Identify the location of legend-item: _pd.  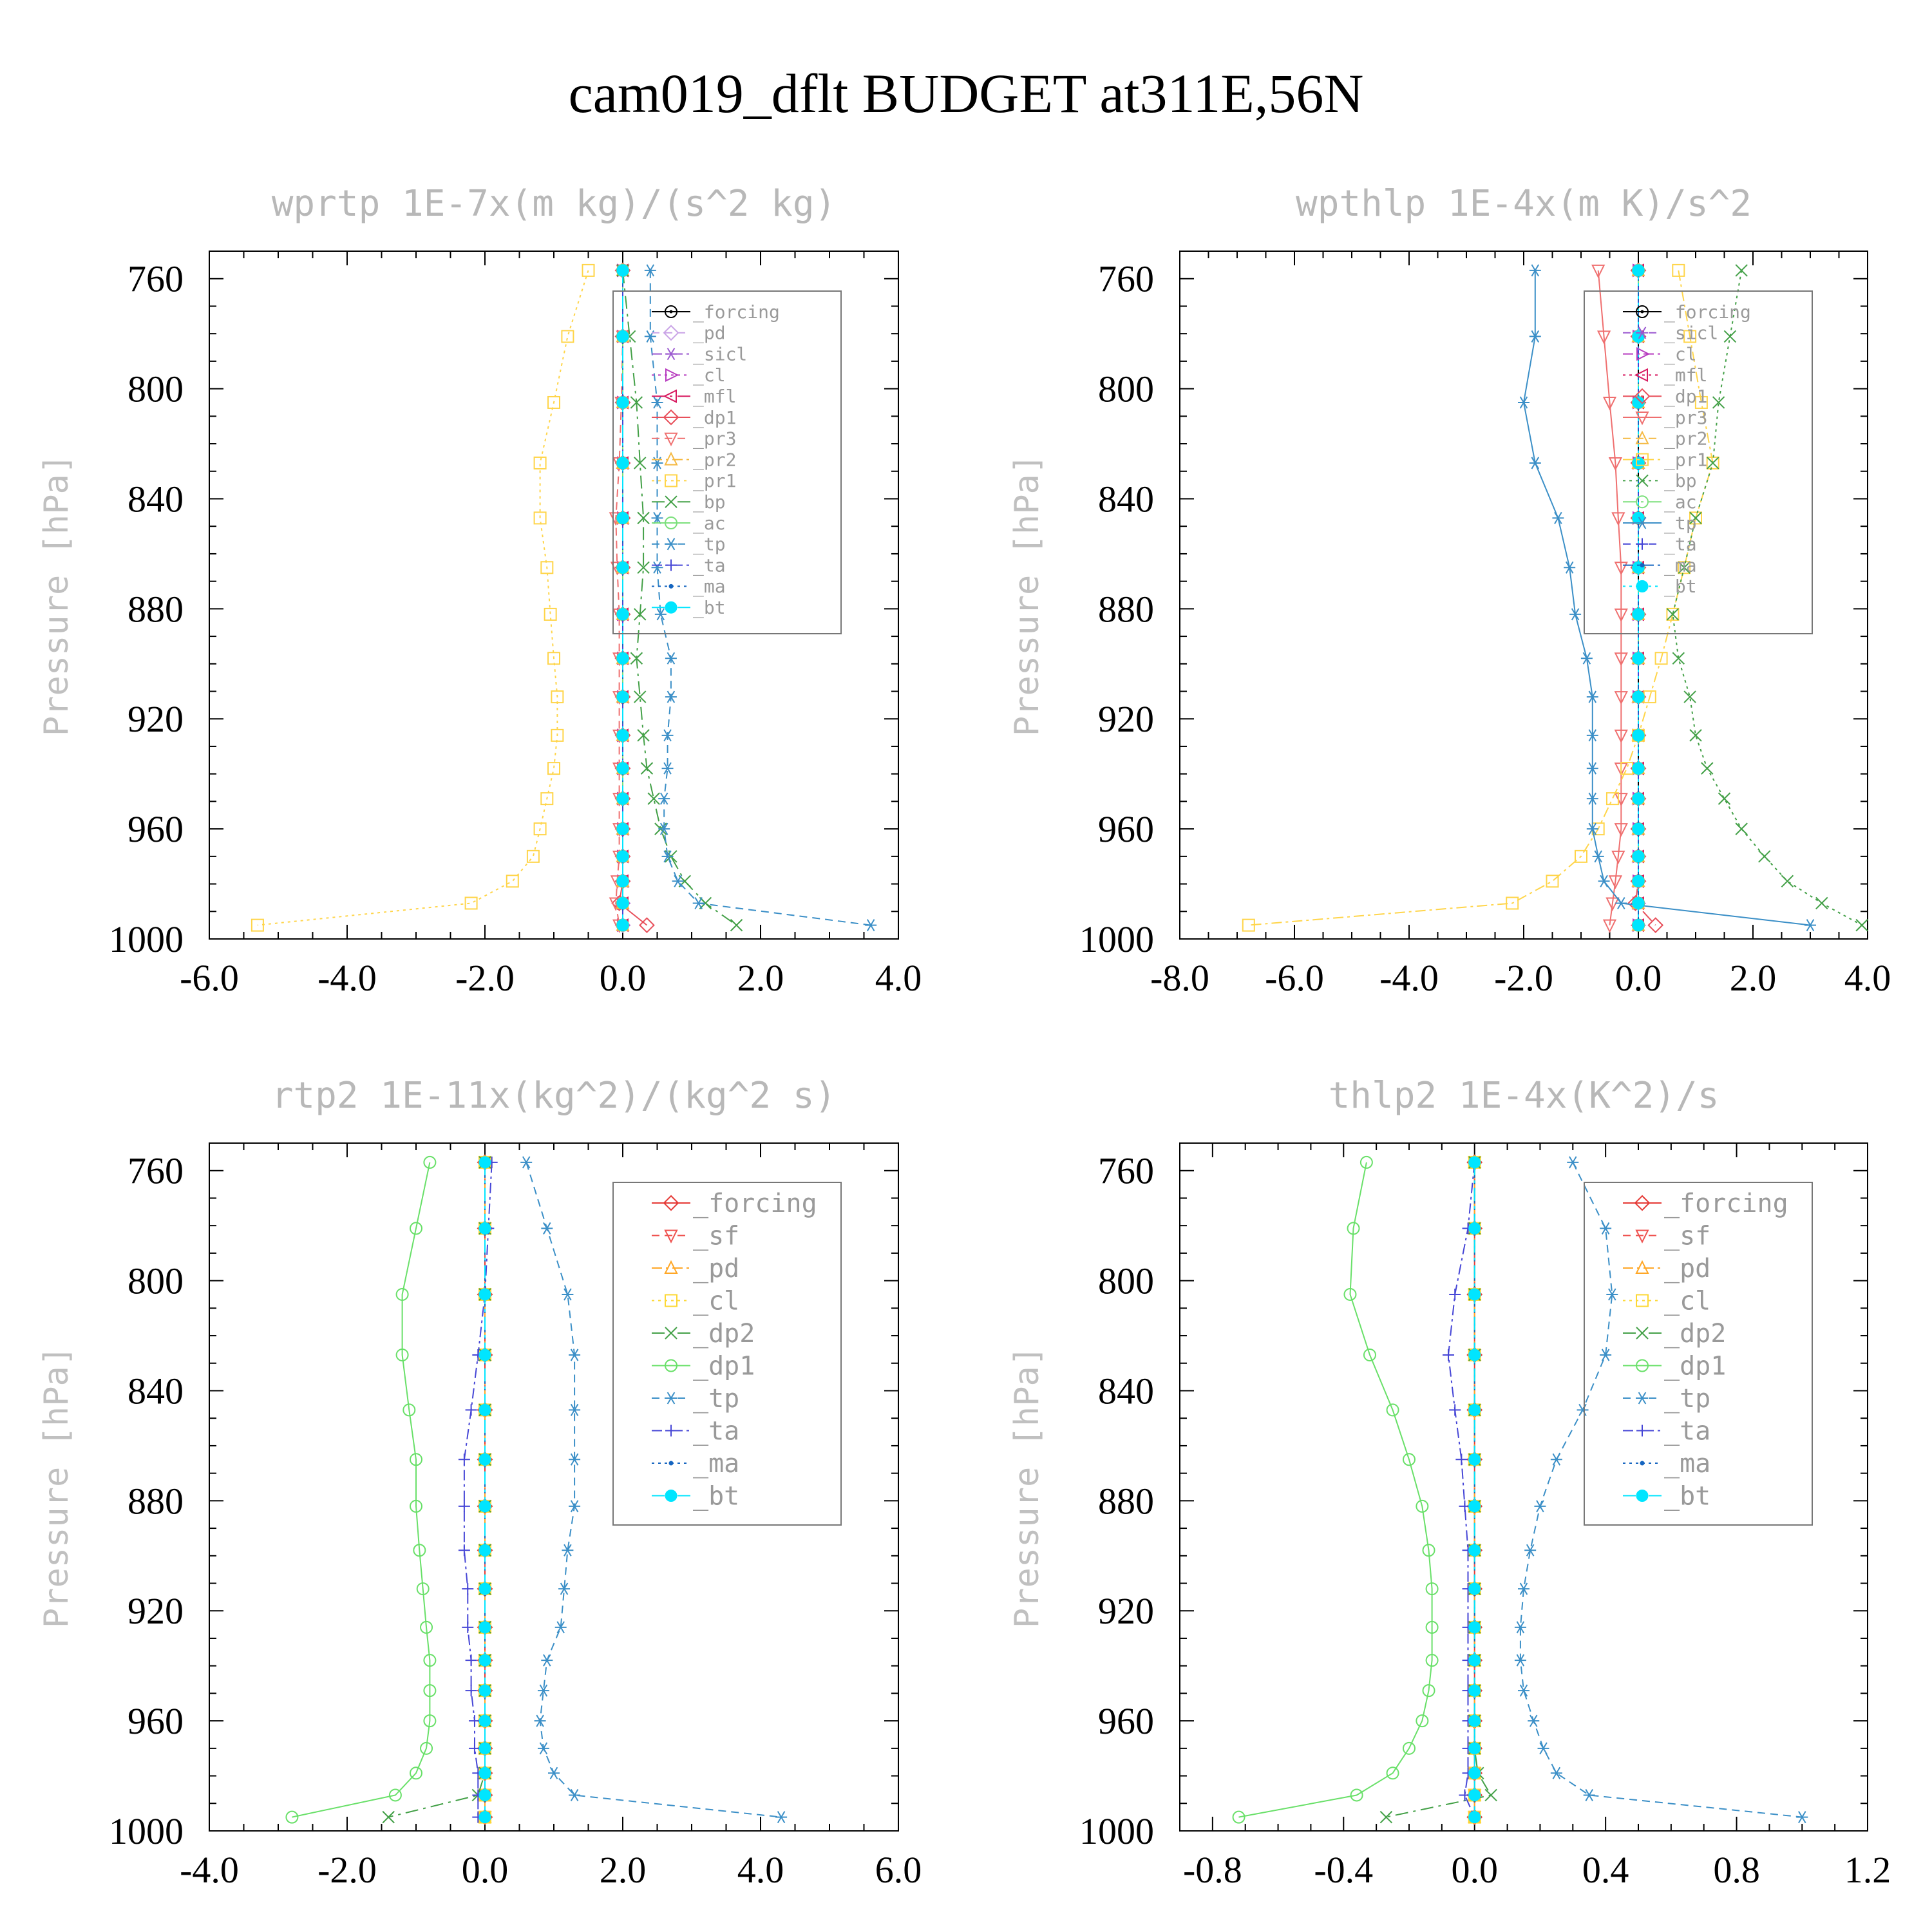
(1667, 1268).